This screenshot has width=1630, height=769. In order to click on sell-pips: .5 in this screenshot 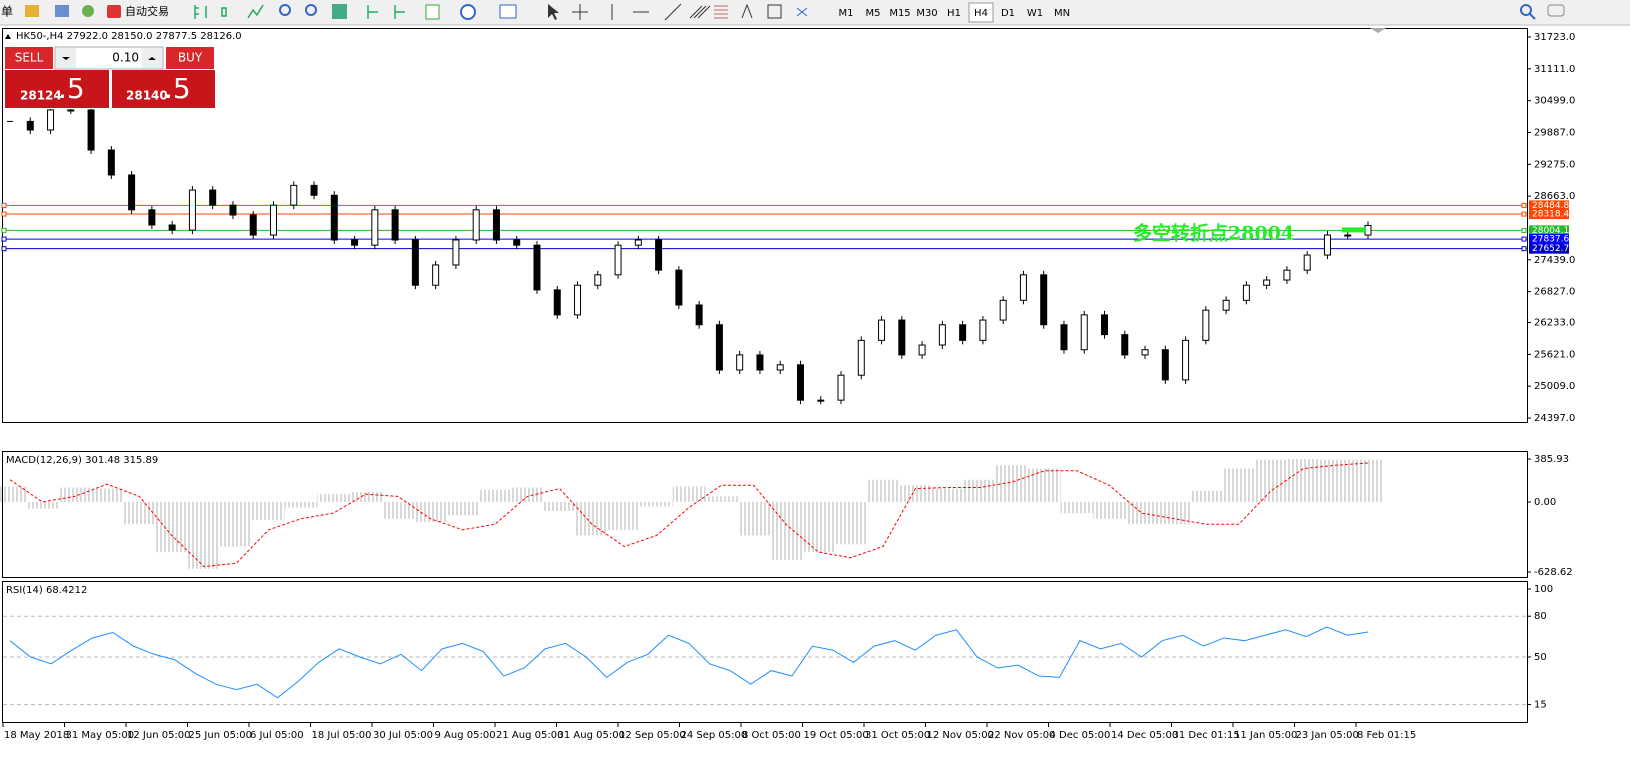, I will do `click(71, 88)`.